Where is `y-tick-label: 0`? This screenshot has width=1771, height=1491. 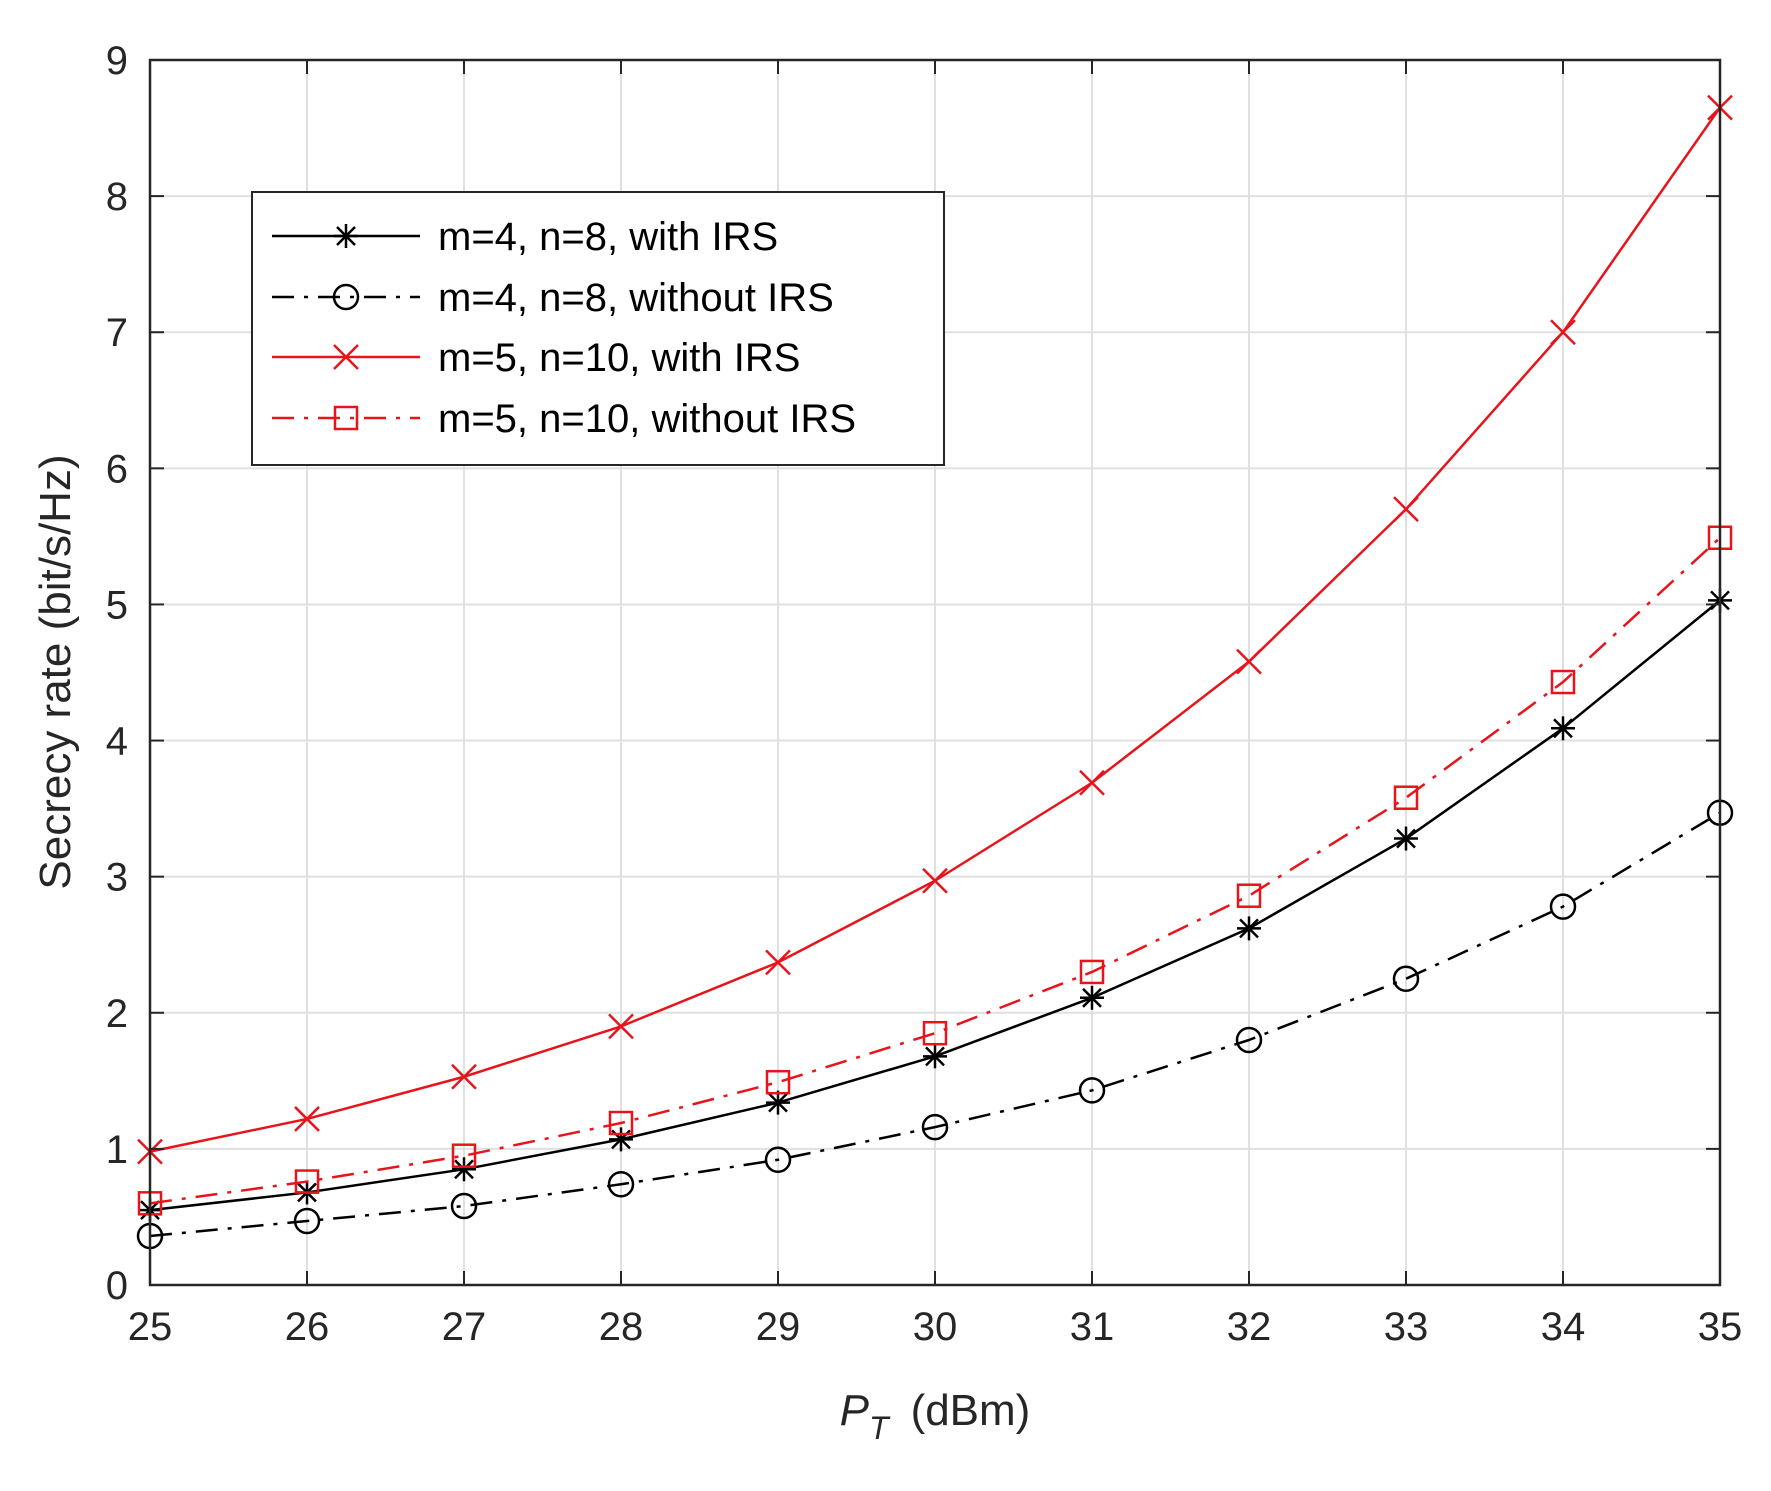
y-tick-label: 0 is located at coordinates (117, 1286).